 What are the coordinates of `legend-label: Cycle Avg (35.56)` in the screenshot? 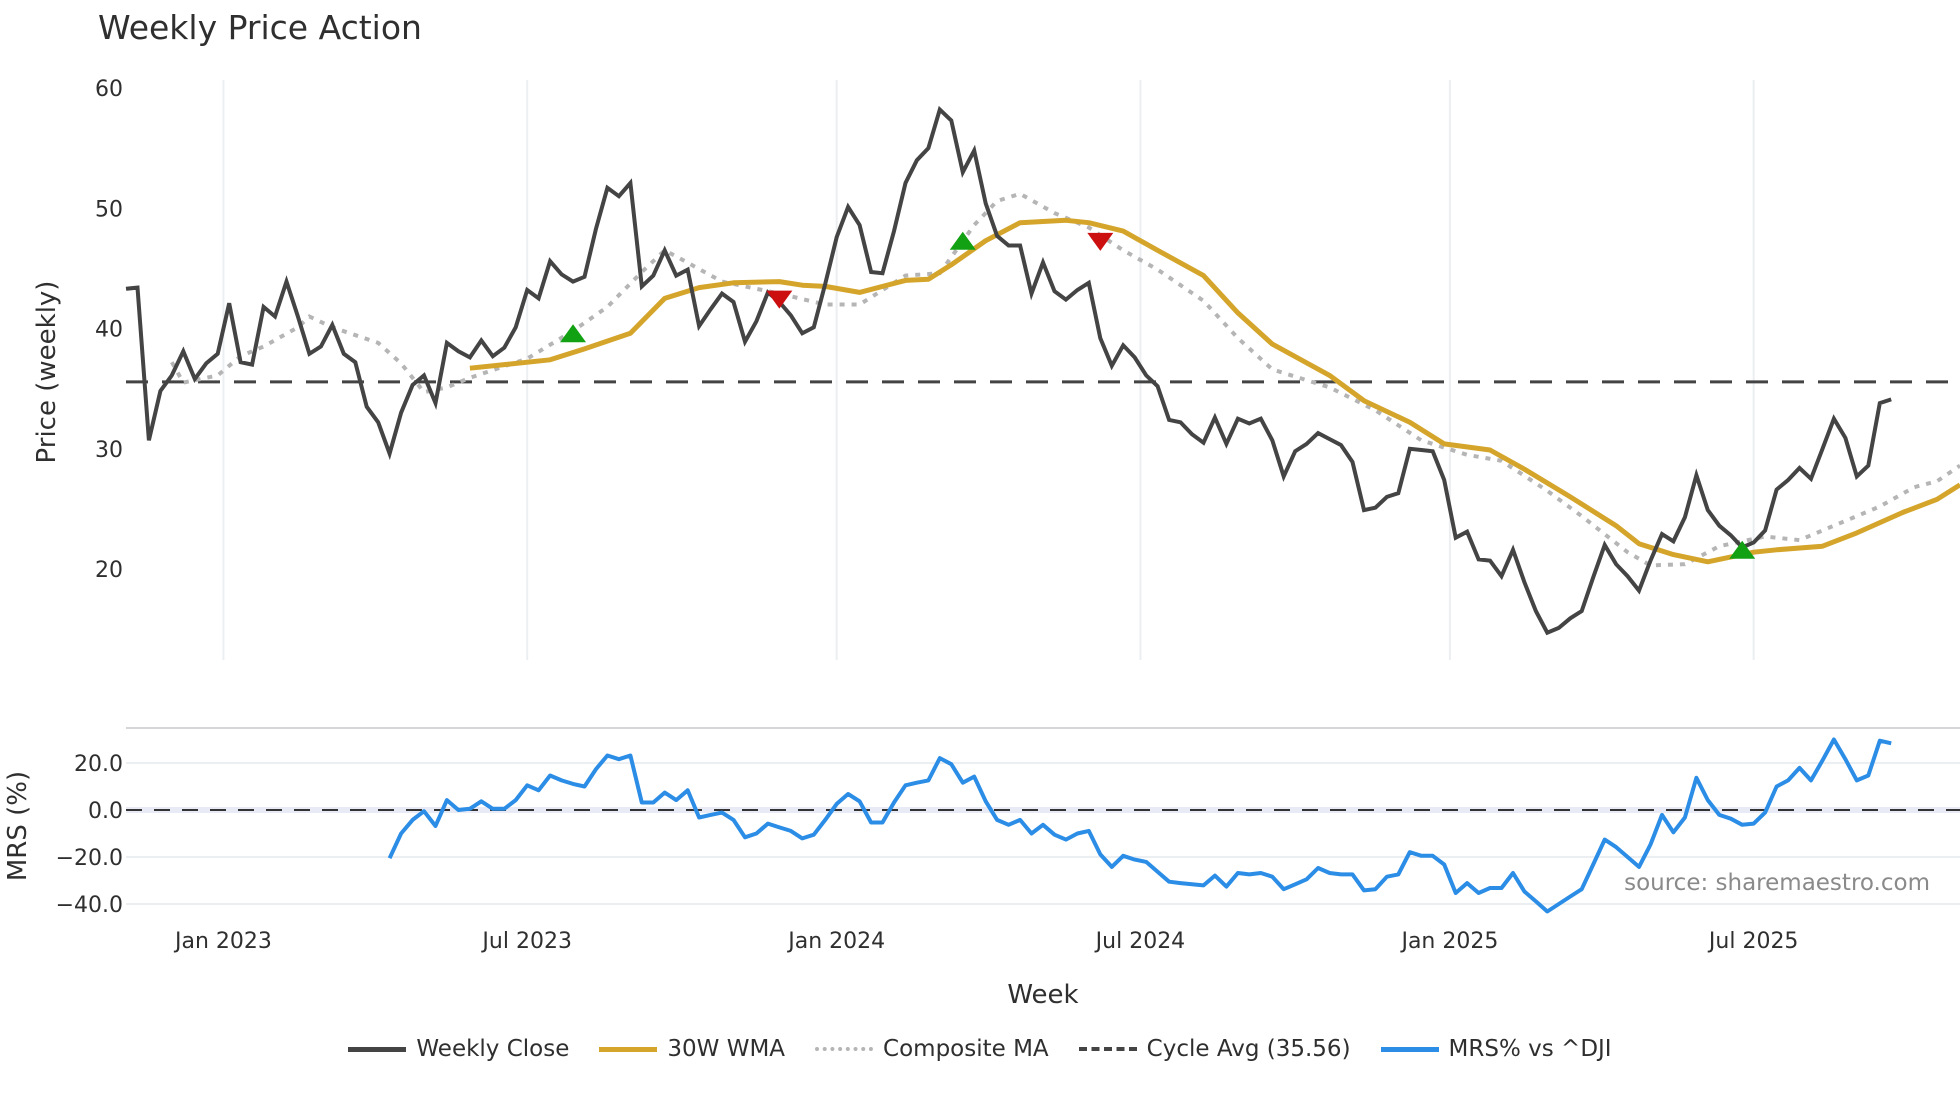 It's located at (1248, 1049).